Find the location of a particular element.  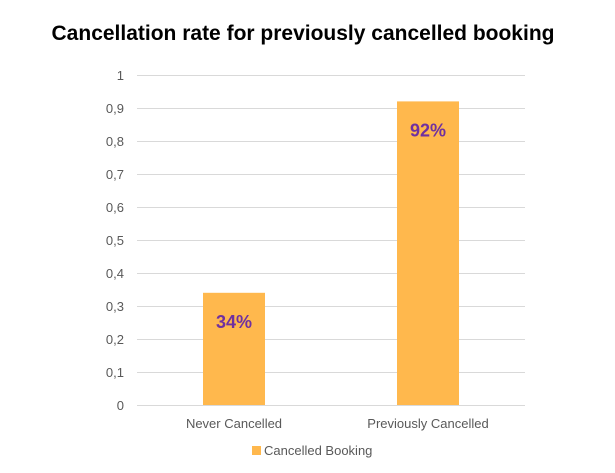

legend: Cancelled Booking is located at coordinates (312, 450).